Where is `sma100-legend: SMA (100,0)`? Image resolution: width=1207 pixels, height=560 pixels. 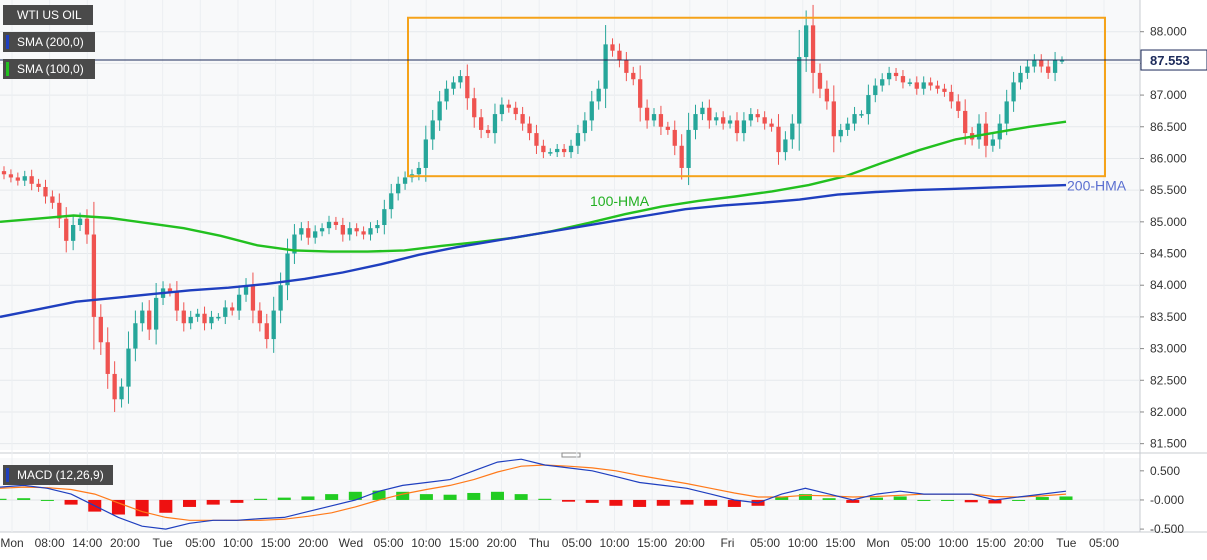
sma100-legend: SMA (100,0) is located at coordinates (49, 69).